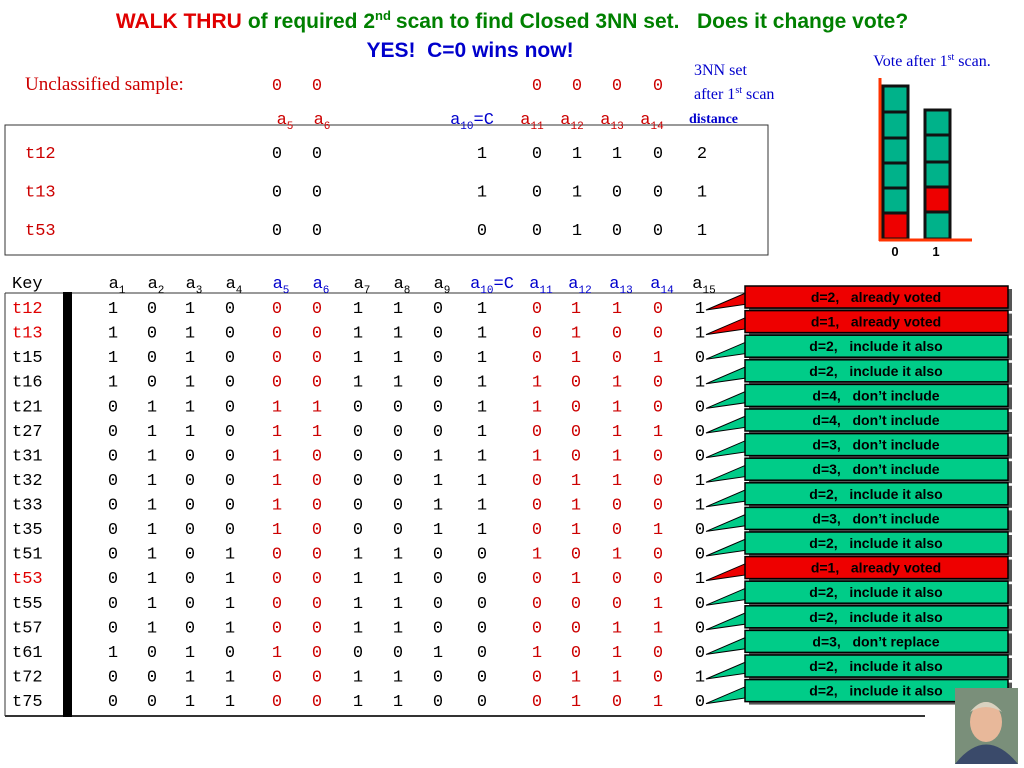  I want to click on column-header: a4, so click(234, 286).